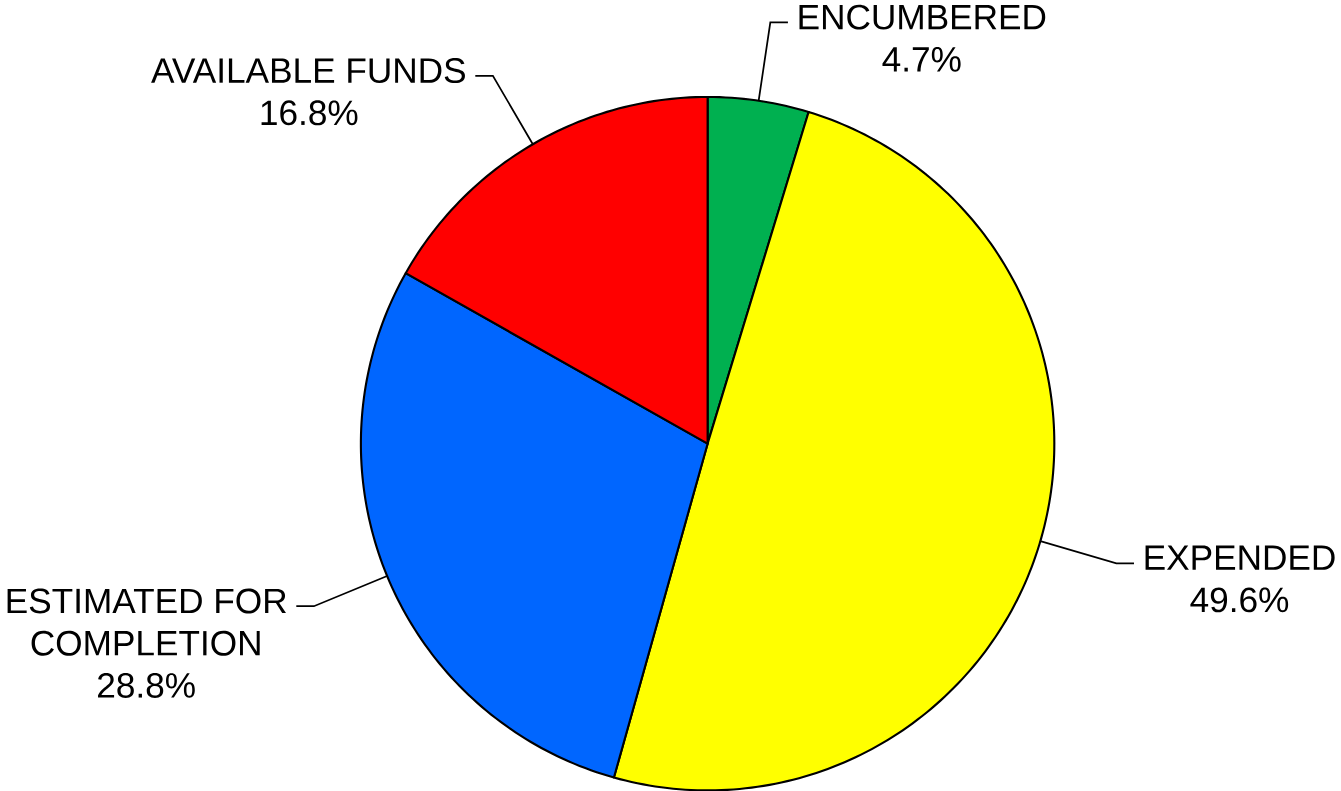 This screenshot has width=1341, height=791. What do you see at coordinates (1240, 557) in the screenshot?
I see `slice-label: EXPENDED` at bounding box center [1240, 557].